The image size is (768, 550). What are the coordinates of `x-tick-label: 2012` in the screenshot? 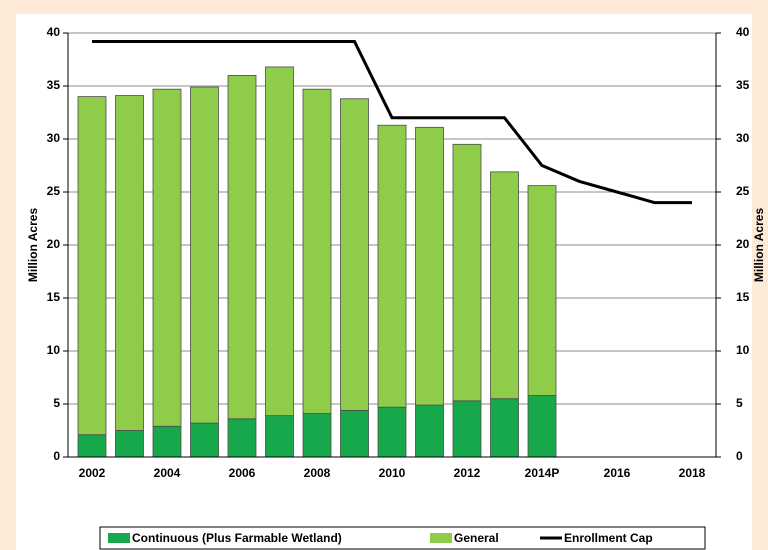 It's located at (467, 473).